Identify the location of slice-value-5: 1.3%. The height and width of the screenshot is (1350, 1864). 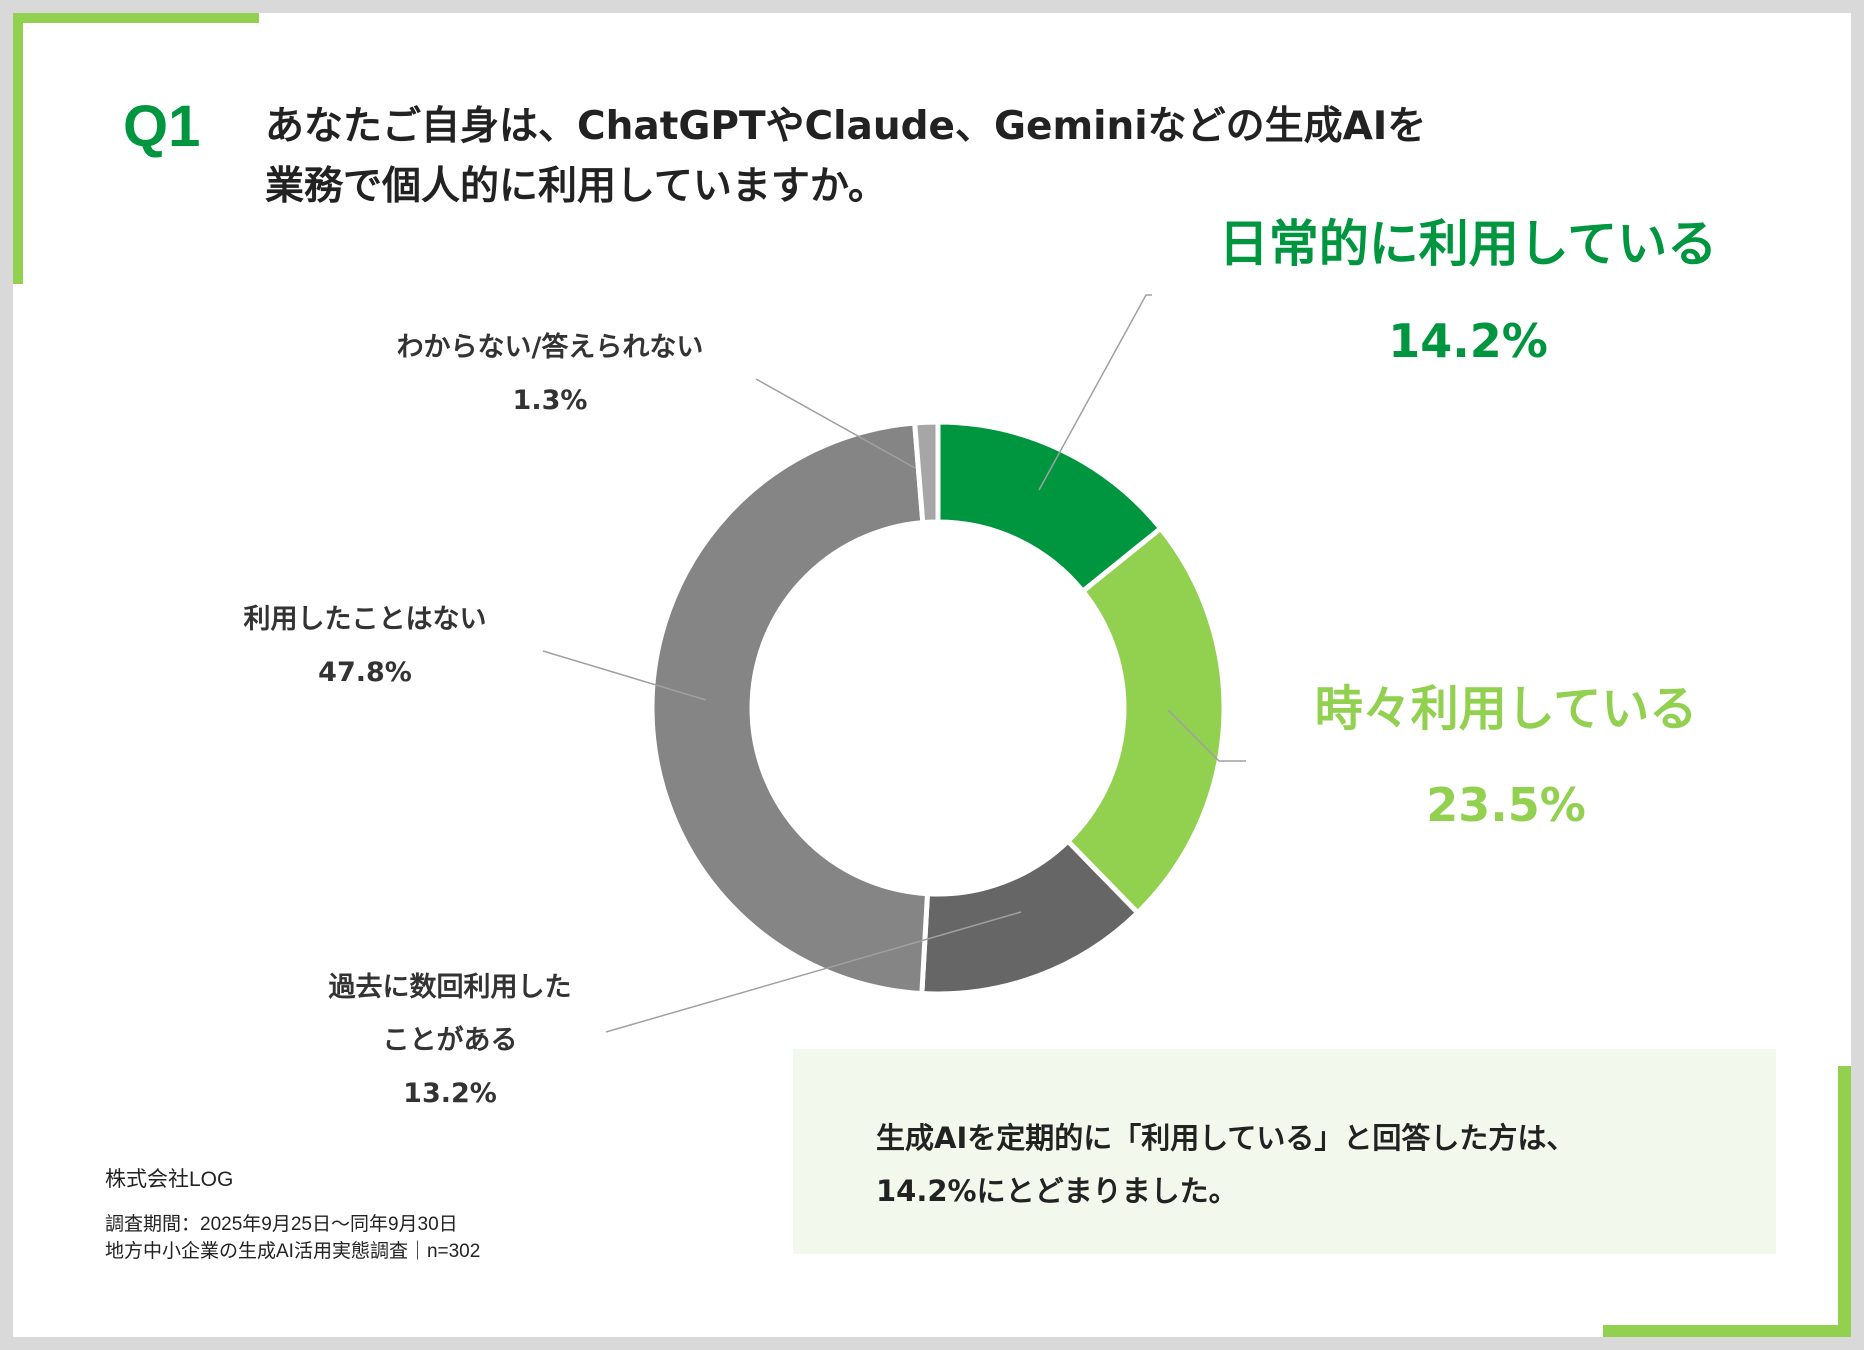
(550, 400).